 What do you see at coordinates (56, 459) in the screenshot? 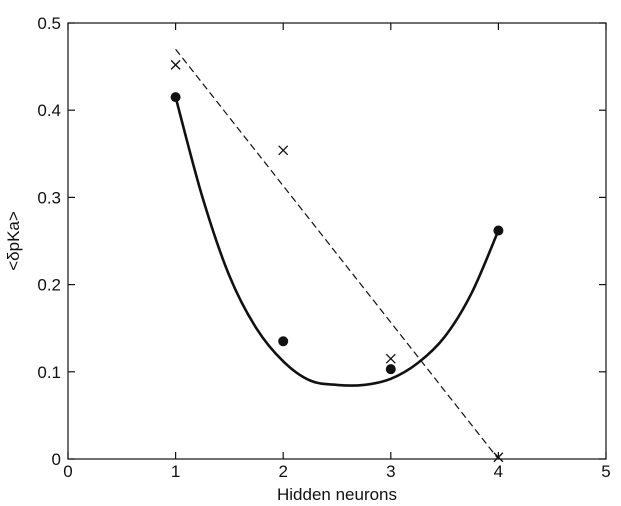
I see `y-tick-label: 0` at bounding box center [56, 459].